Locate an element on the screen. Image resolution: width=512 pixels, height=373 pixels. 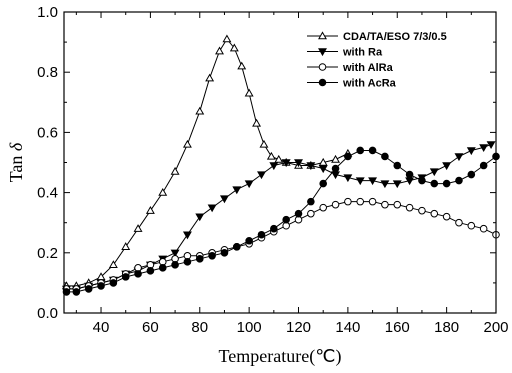
legend-label: with AlRa is located at coordinates (368, 68).